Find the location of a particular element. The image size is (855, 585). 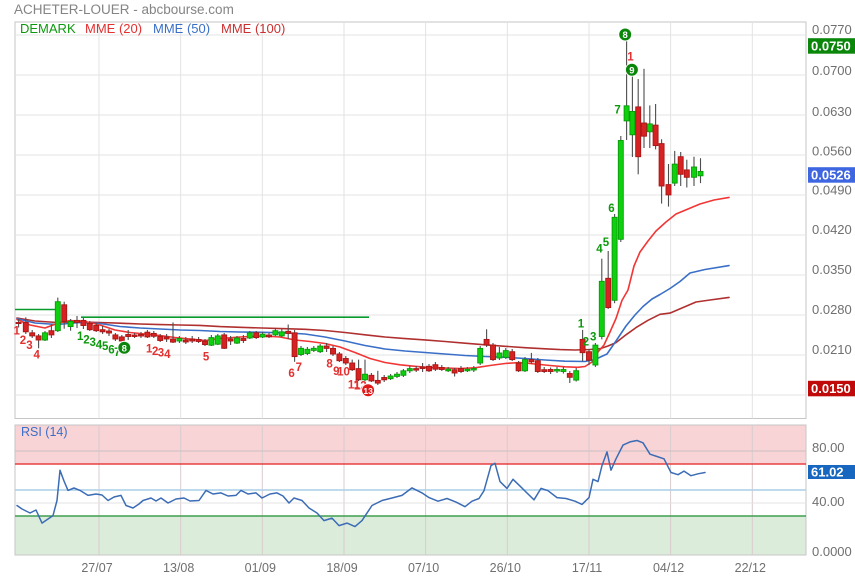

svg-text: 0.0420 is located at coordinates (832, 229).